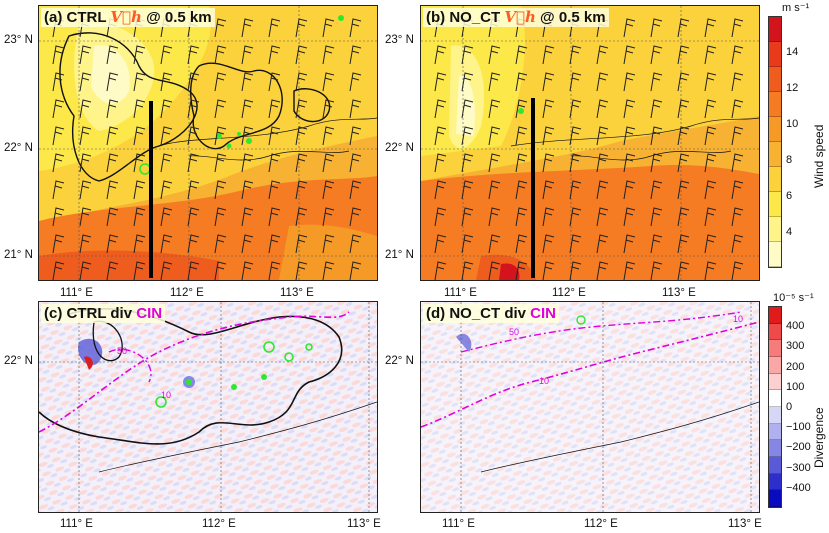 This screenshot has width=829, height=533. Describe the element at coordinates (122, 351) in the screenshot. I see `cin-label-c-50: 50` at that location.